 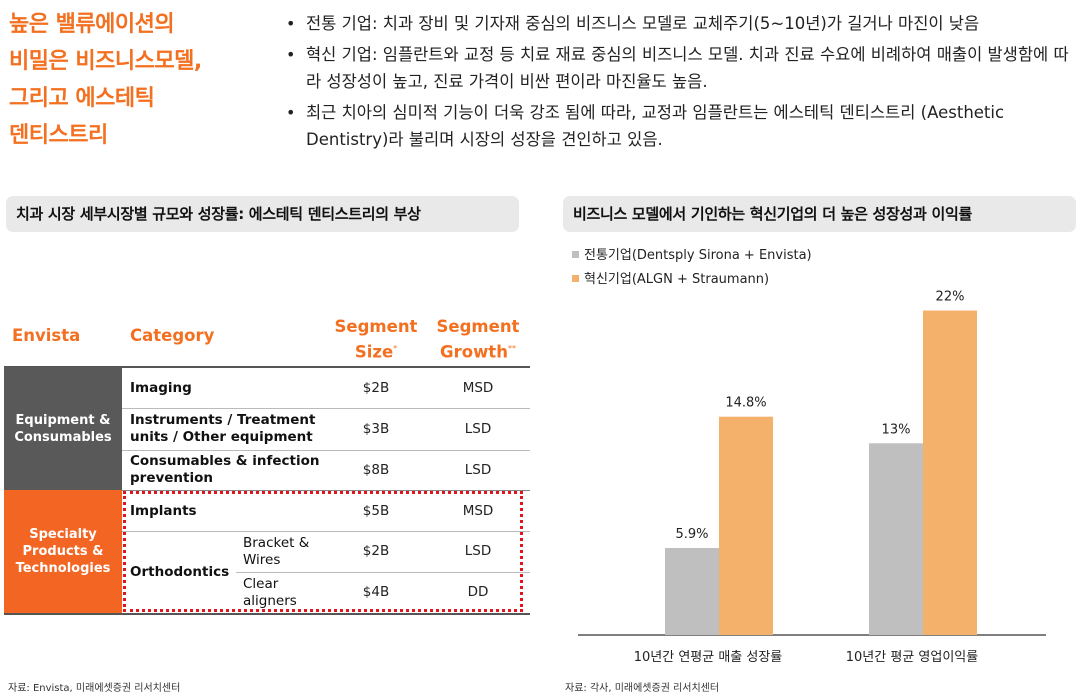 I want to click on group-label: Specialty Products & Technologies, so click(x=63, y=551).